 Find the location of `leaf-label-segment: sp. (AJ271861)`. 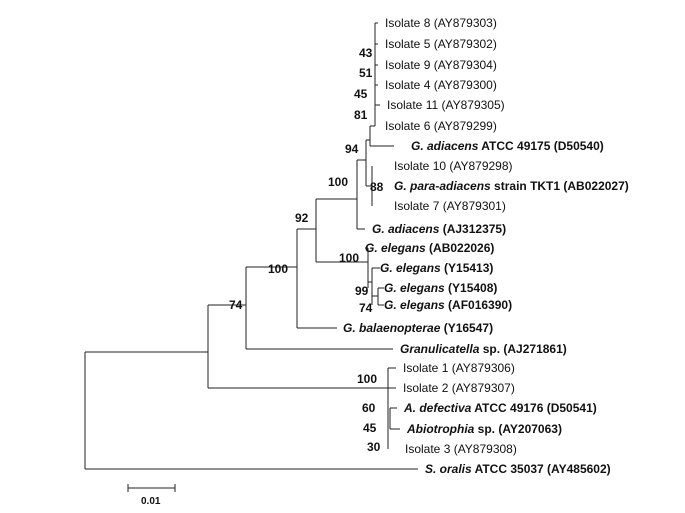

leaf-label-segment: sp. (AJ271861) is located at coordinates (522, 349).